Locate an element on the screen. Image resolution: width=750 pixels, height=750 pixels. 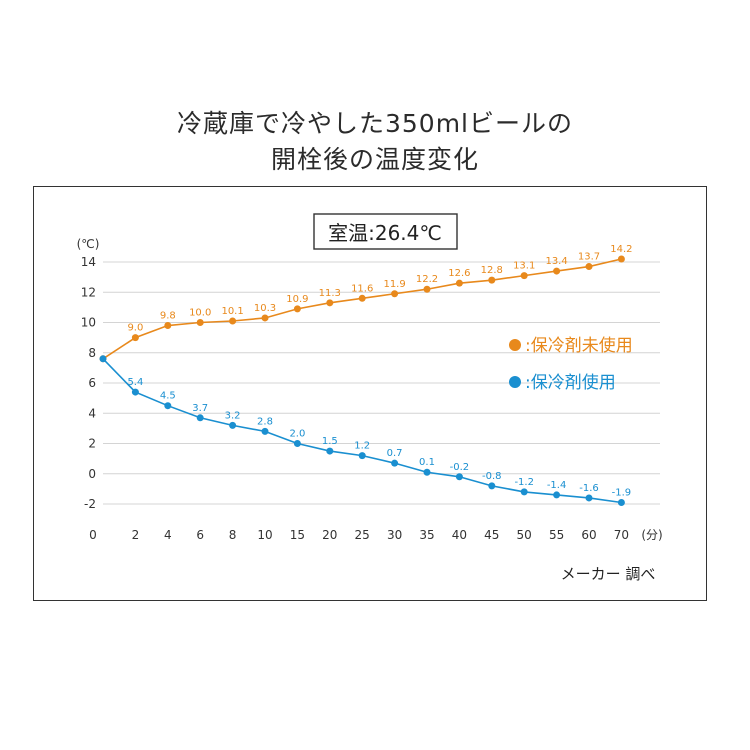
x-tick-label: 8 is located at coordinates (233, 535).